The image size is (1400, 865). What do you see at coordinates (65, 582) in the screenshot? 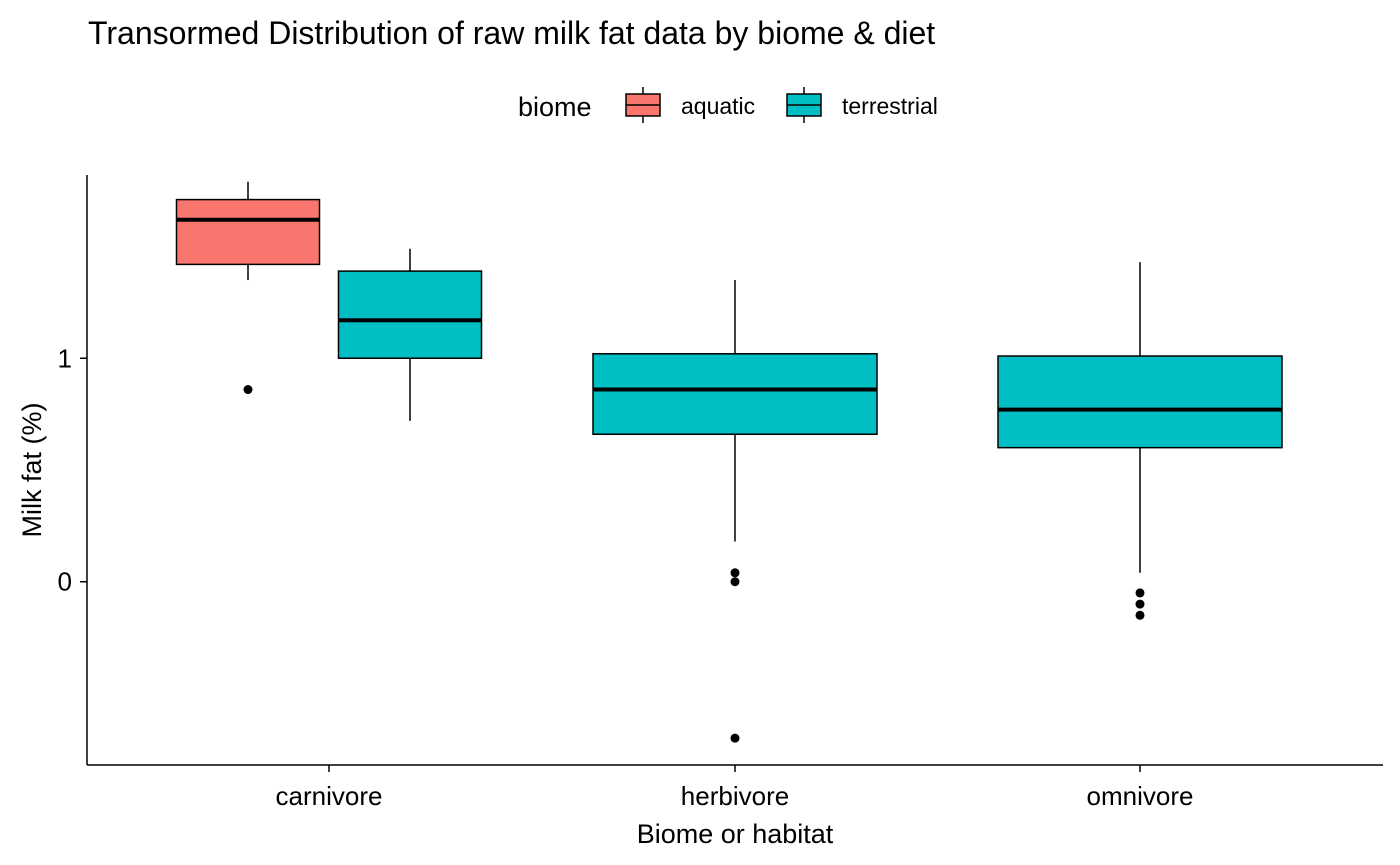
I see `y-tick-label: 0` at bounding box center [65, 582].